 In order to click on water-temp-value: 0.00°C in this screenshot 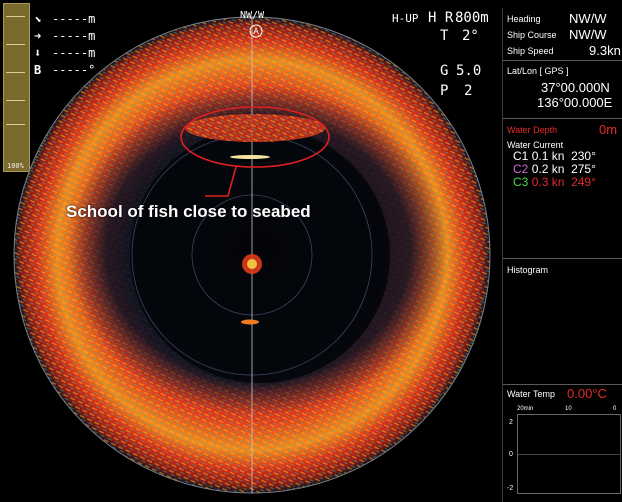, I will do `click(587, 393)`.